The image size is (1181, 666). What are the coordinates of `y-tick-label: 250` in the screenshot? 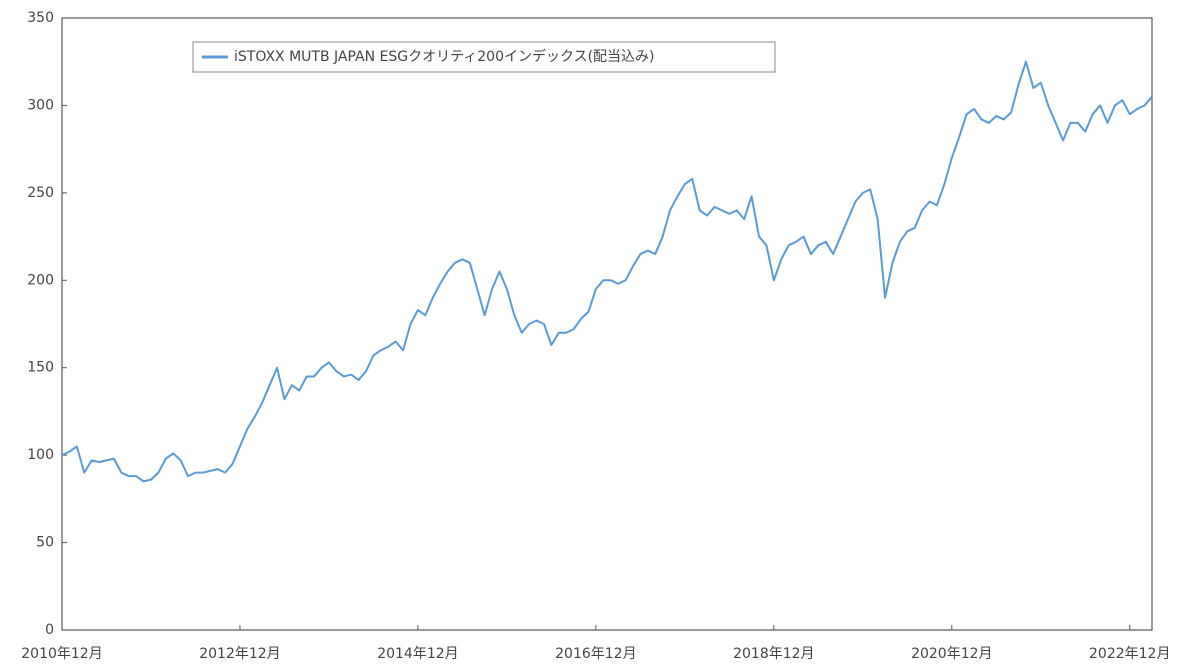 It's located at (40, 193).